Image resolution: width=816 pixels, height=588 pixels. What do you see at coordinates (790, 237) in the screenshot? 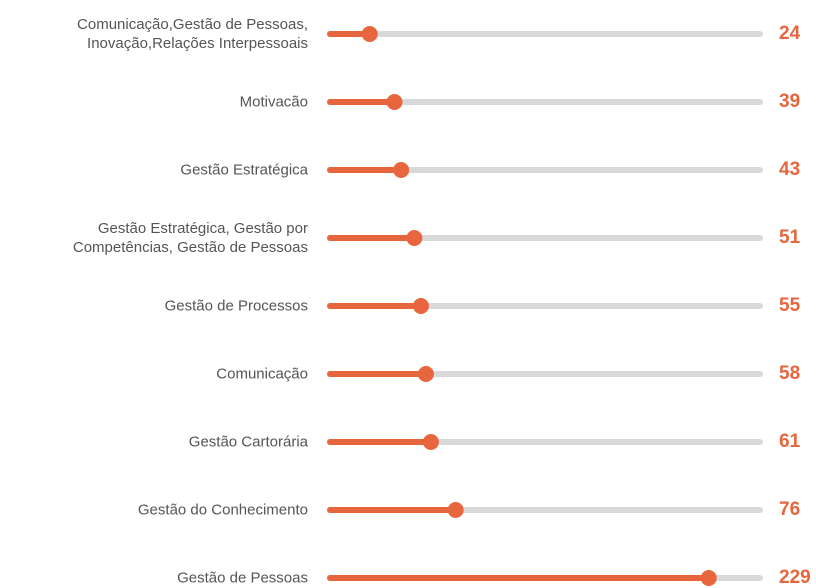
I see `value-label: 51` at bounding box center [790, 237].